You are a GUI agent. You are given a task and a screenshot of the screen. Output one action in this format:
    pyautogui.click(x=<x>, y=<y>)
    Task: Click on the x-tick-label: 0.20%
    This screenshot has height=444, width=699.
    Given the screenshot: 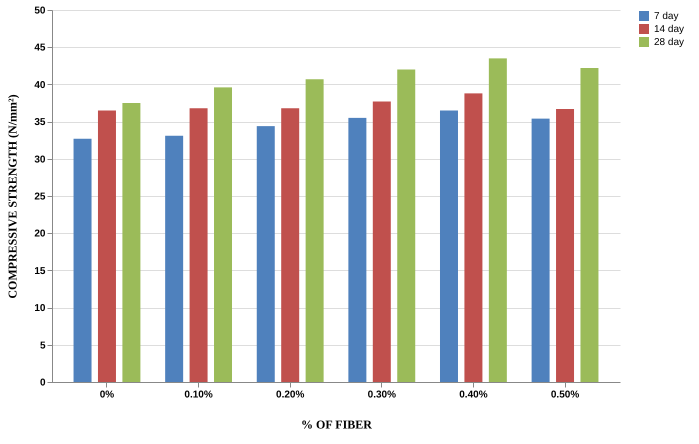 What is the action you would take?
    pyautogui.click(x=290, y=395)
    